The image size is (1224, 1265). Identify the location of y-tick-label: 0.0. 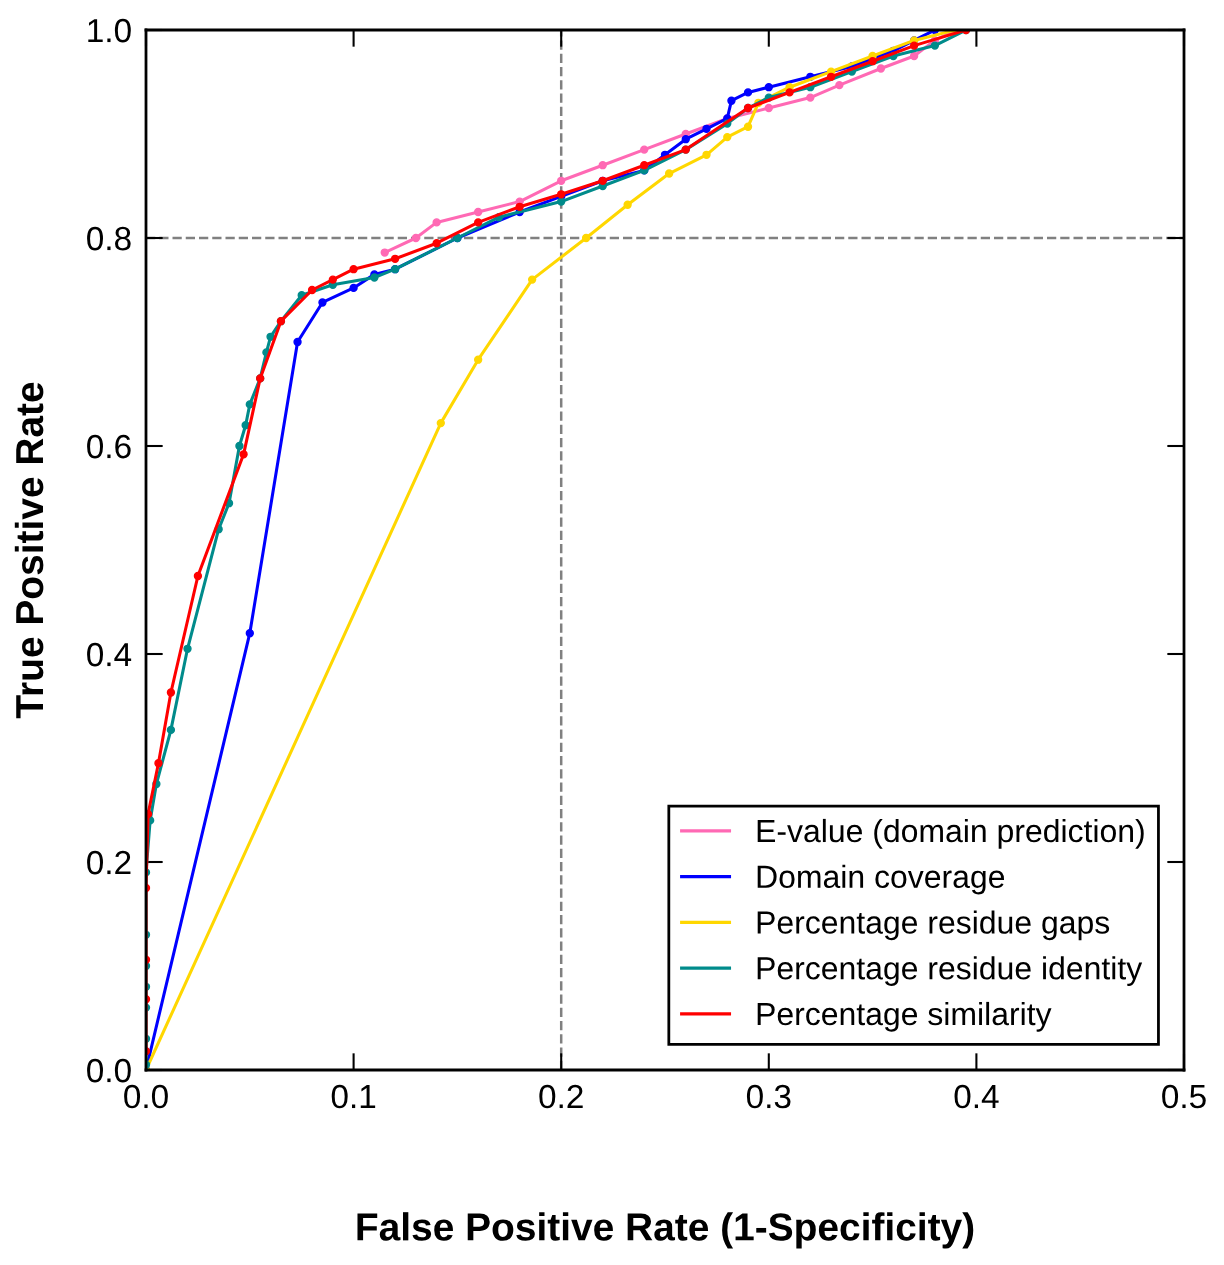
(109, 1070).